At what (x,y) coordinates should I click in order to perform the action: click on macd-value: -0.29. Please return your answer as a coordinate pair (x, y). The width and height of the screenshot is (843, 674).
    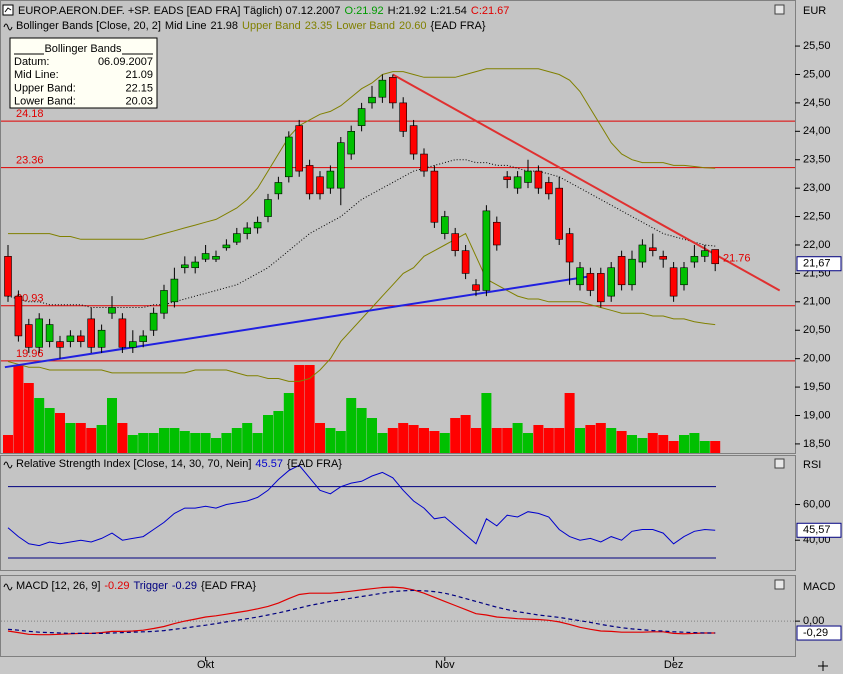
    Looking at the image, I should click on (116, 586).